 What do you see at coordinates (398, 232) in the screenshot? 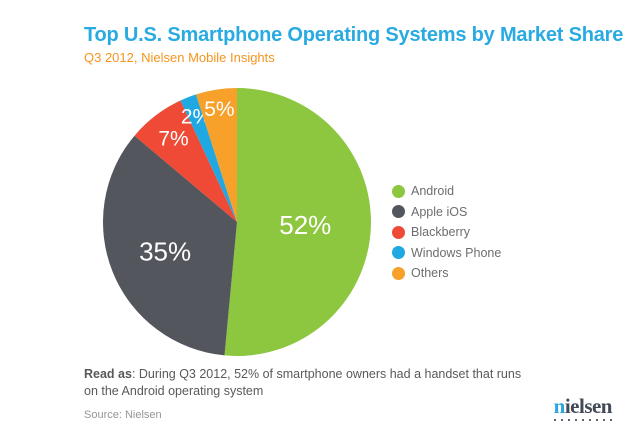
I see `legend-dot-blackberry` at bounding box center [398, 232].